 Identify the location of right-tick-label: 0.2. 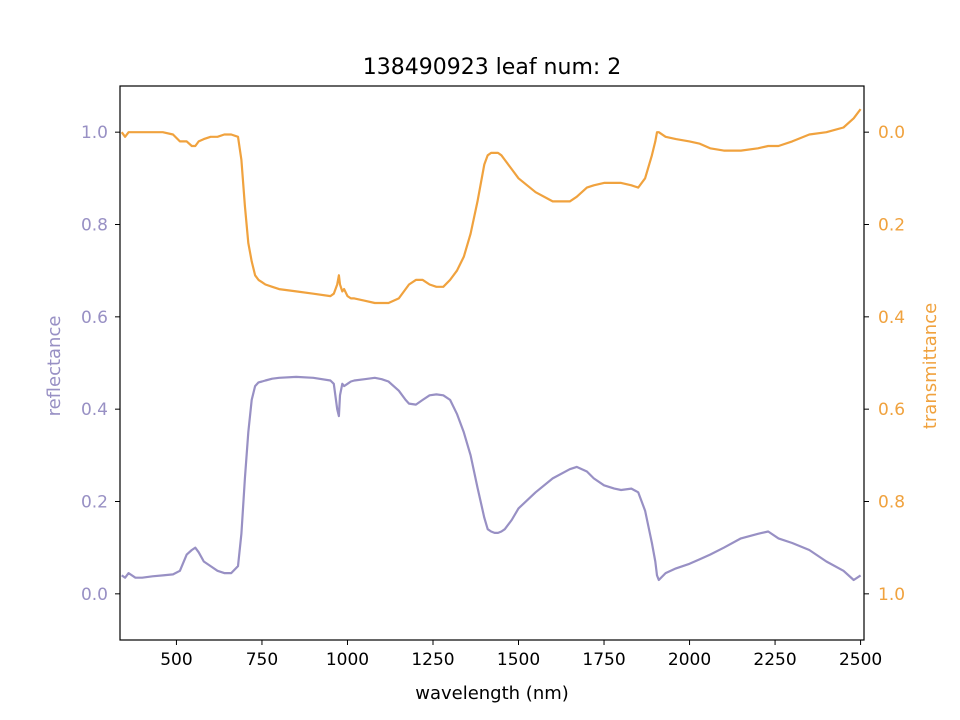
(891, 226).